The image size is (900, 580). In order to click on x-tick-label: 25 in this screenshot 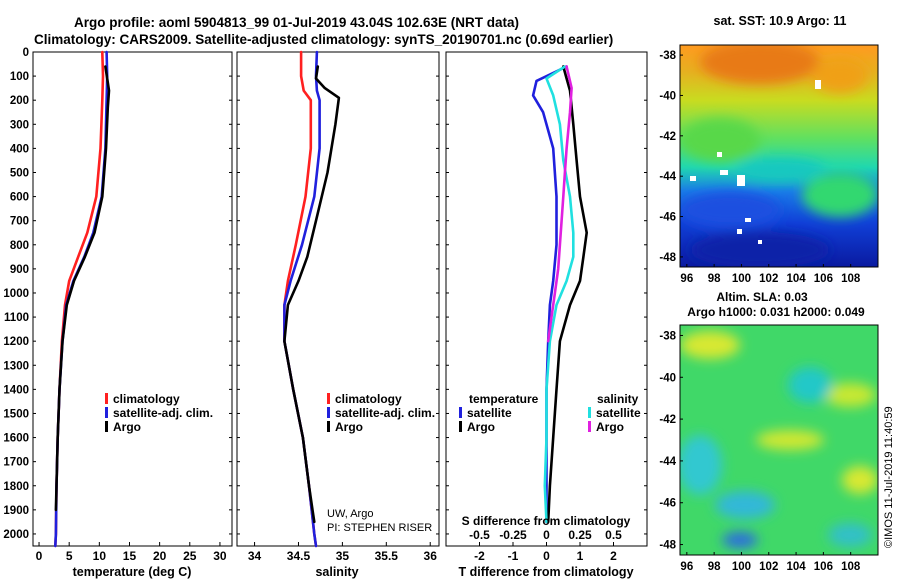, I will do `click(190, 556)`.